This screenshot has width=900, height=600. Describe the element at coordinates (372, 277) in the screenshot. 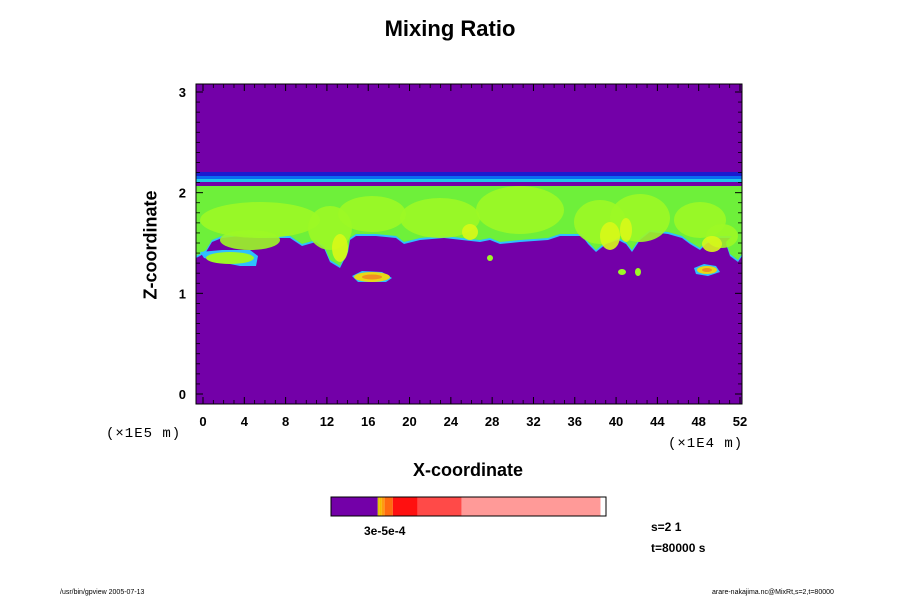

I see `patch-mid-core` at that location.